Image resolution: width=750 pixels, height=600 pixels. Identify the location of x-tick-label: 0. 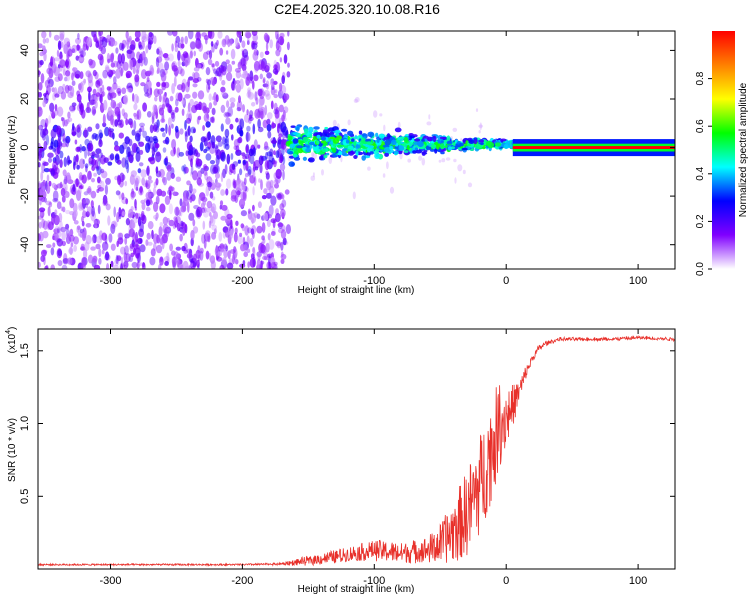
(506, 581).